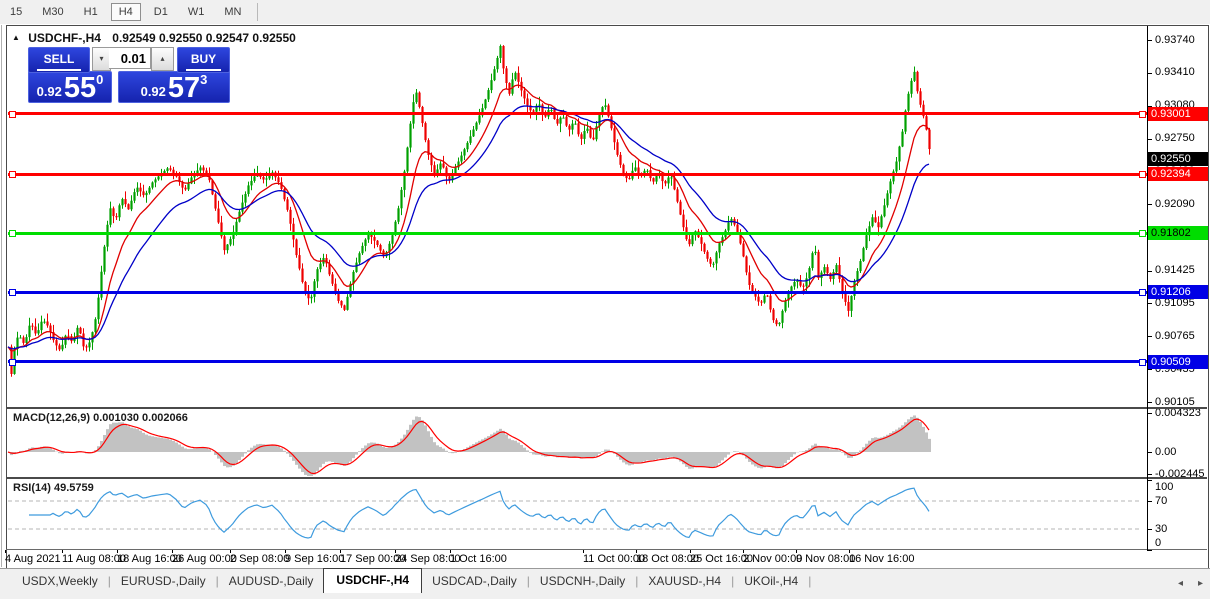  I want to click on date-tick-label: 11 Oct 00:00, so click(614, 559).